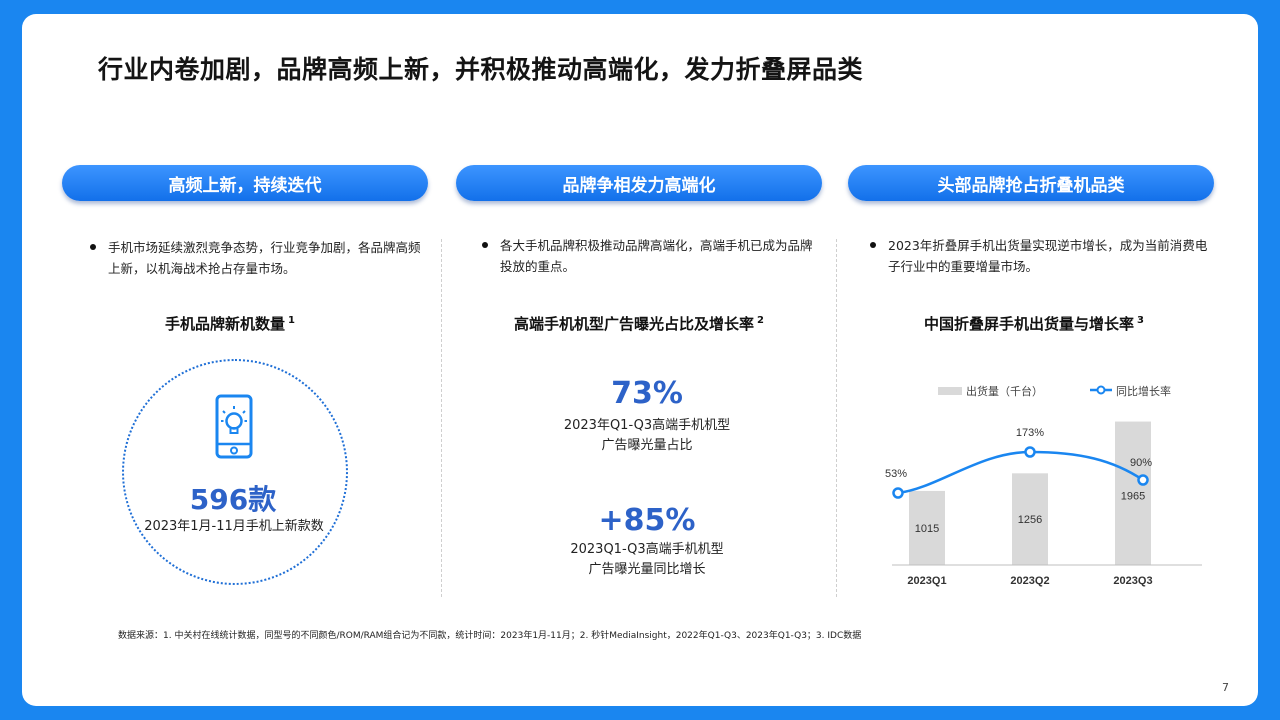 This screenshot has height=720, width=1280. Describe the element at coordinates (647, 549) in the screenshot. I see `stat-caption-line: 2023Q1-Q3高端手机机型` at that location.